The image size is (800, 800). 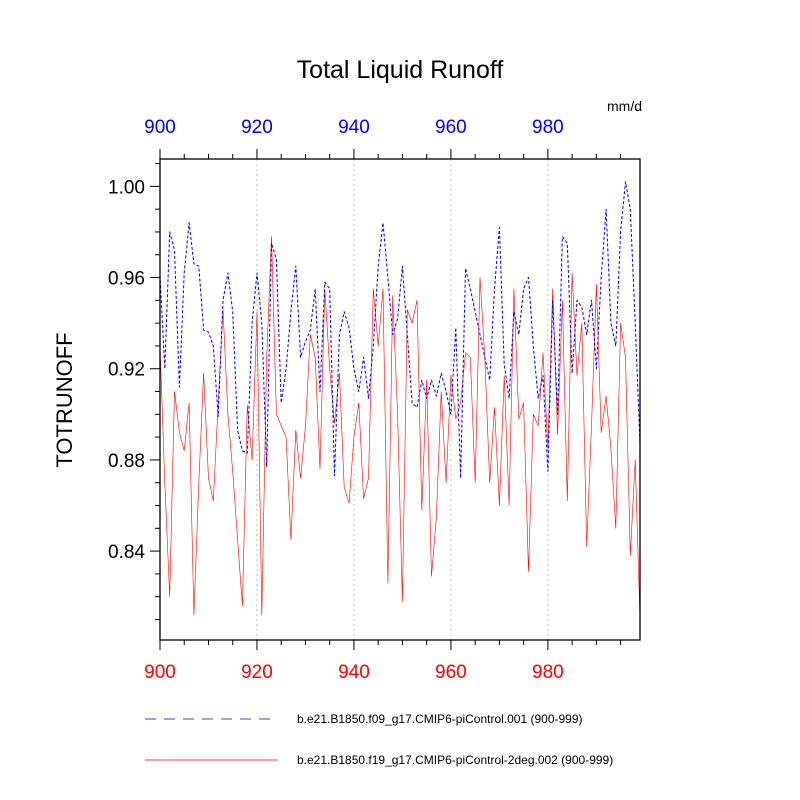 What do you see at coordinates (126, 370) in the screenshot?
I see `y-tick-label-0.92: 0.92` at bounding box center [126, 370].